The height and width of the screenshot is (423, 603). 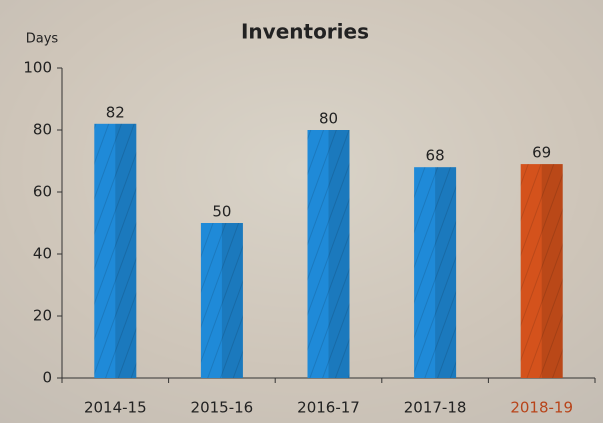 I want to click on chart-title: Inventories, so click(x=305, y=32).